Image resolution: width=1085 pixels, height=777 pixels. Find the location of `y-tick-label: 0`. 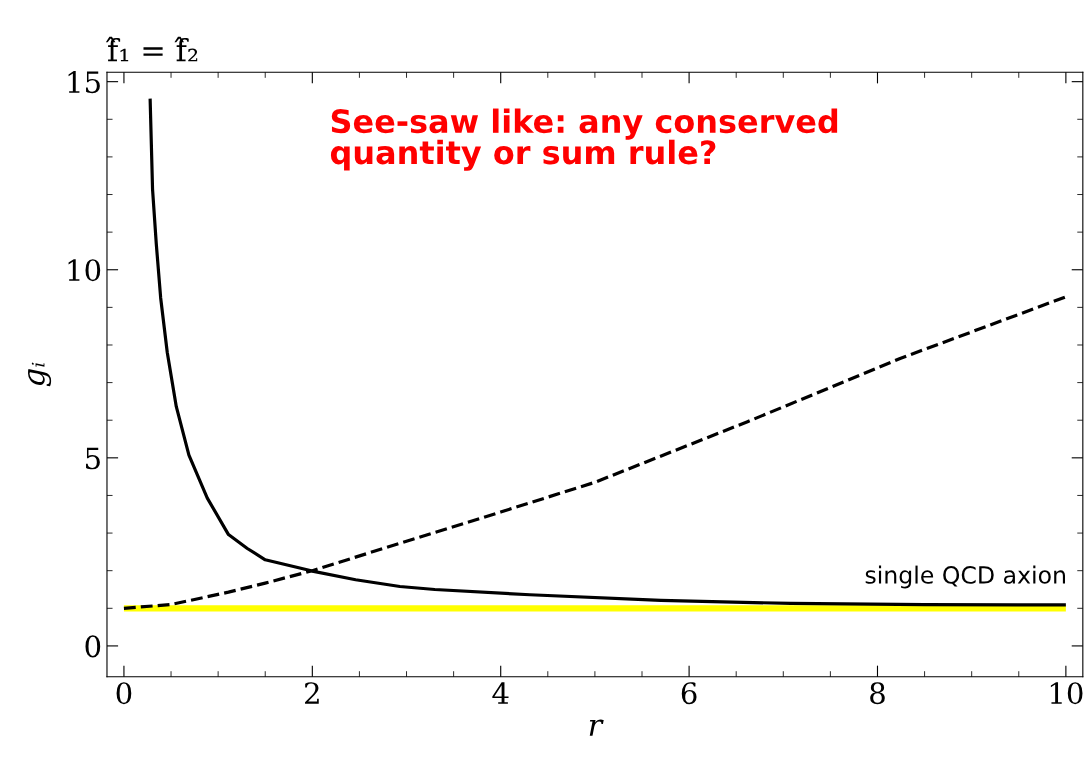

y-tick-label: 0 is located at coordinates (93, 646).